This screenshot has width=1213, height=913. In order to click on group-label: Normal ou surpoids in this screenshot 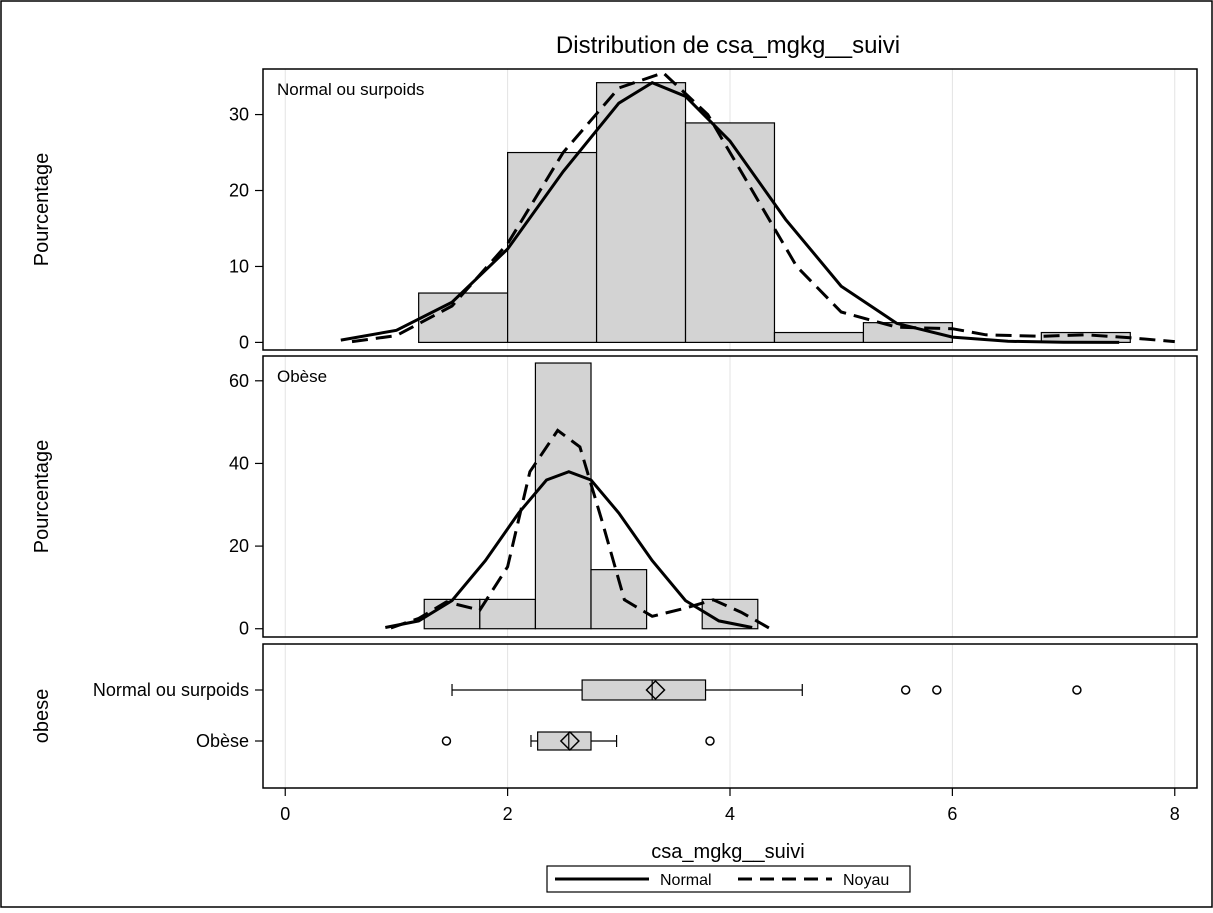, I will do `click(171, 690)`.